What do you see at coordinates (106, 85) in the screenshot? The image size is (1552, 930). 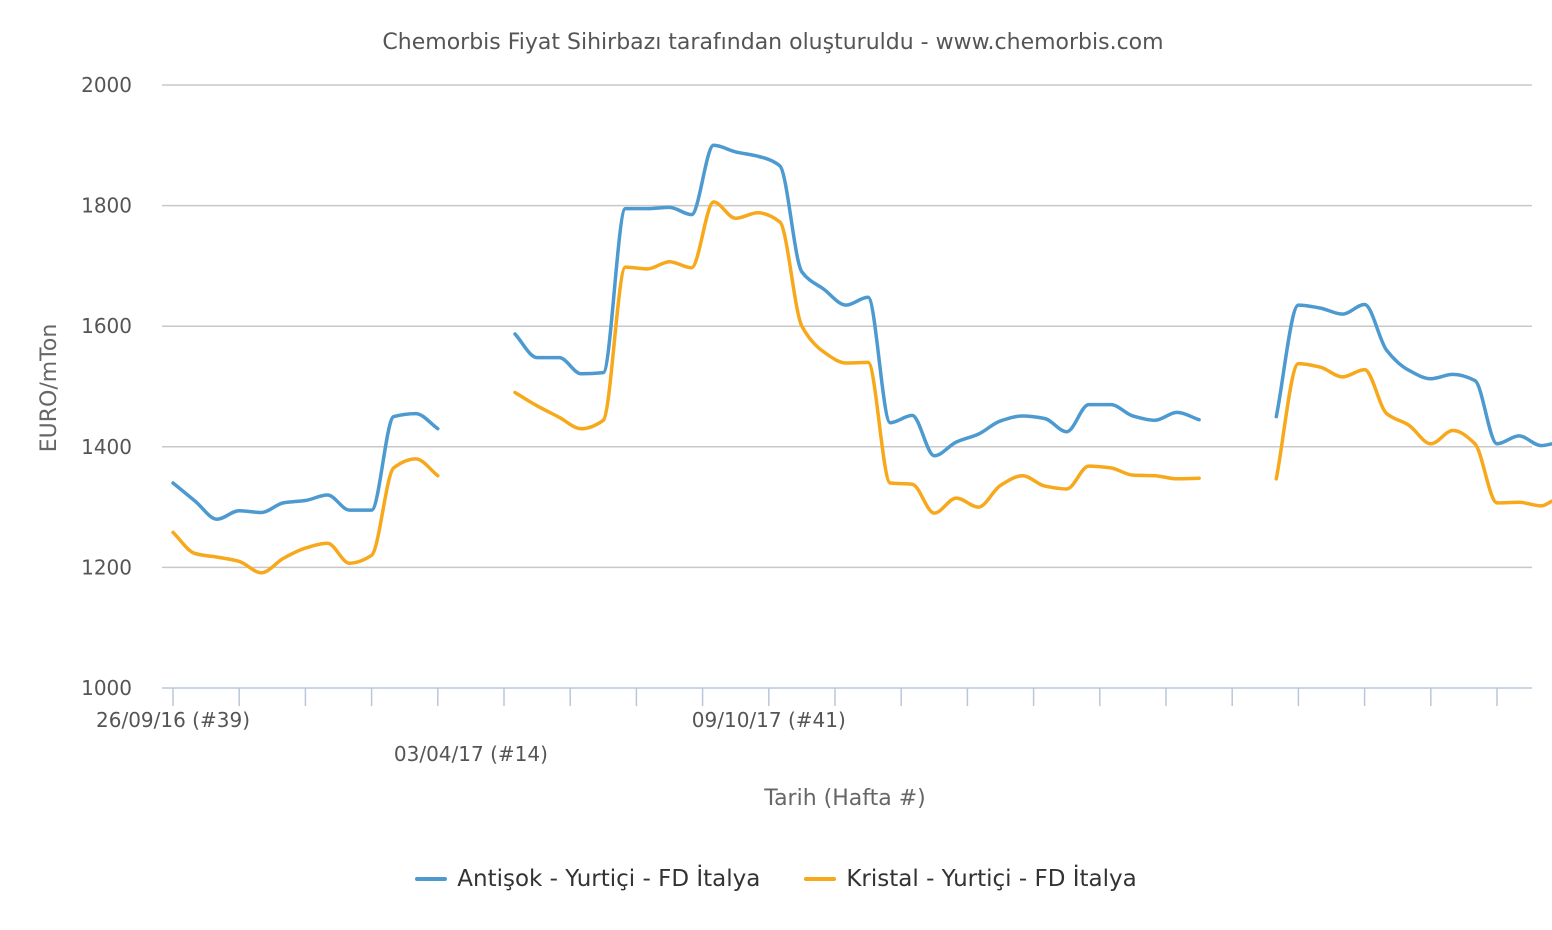 I see `y-tick-label-2000: 2000` at bounding box center [106, 85].